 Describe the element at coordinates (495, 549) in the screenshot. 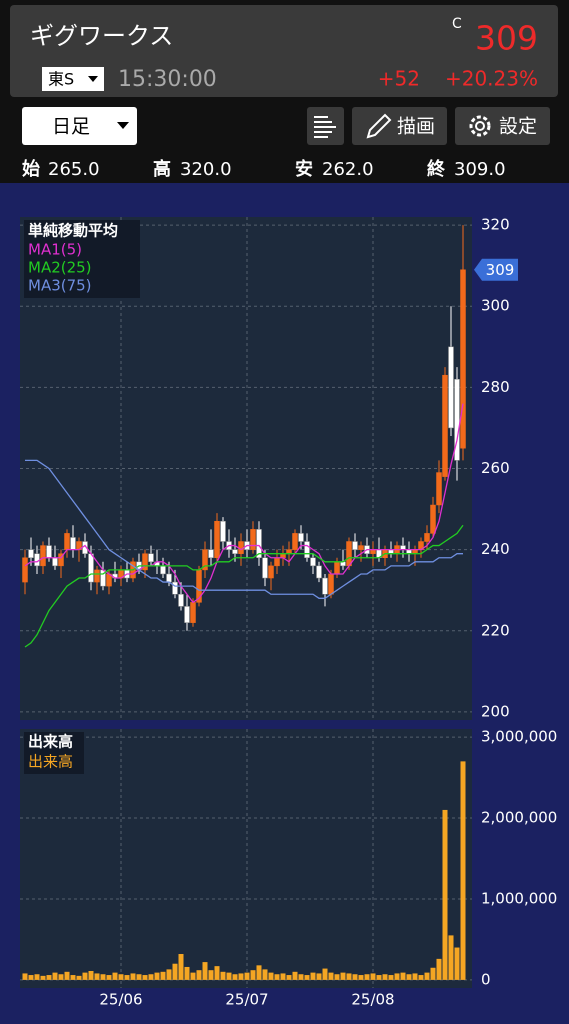

I see `y-tick-label: 240` at that location.